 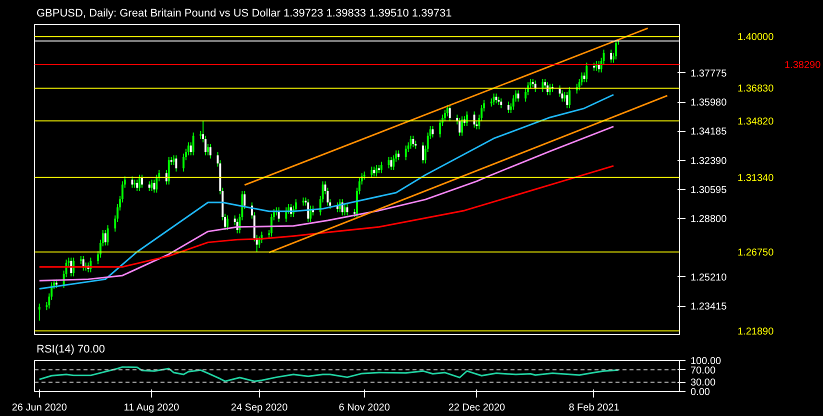 What do you see at coordinates (364, 408) in the screenshot?
I see `x-tick-label: 6 Nov 2020` at bounding box center [364, 408].